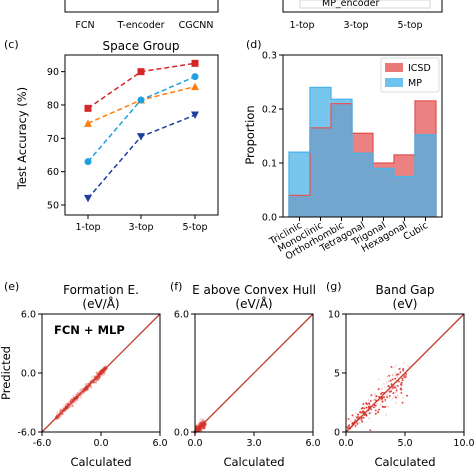 Image resolution: width=474 pixels, height=474 pixels. Describe the element at coordinates (181, 315) in the screenshot. I see `y-tick-label: 6.0` at that location.